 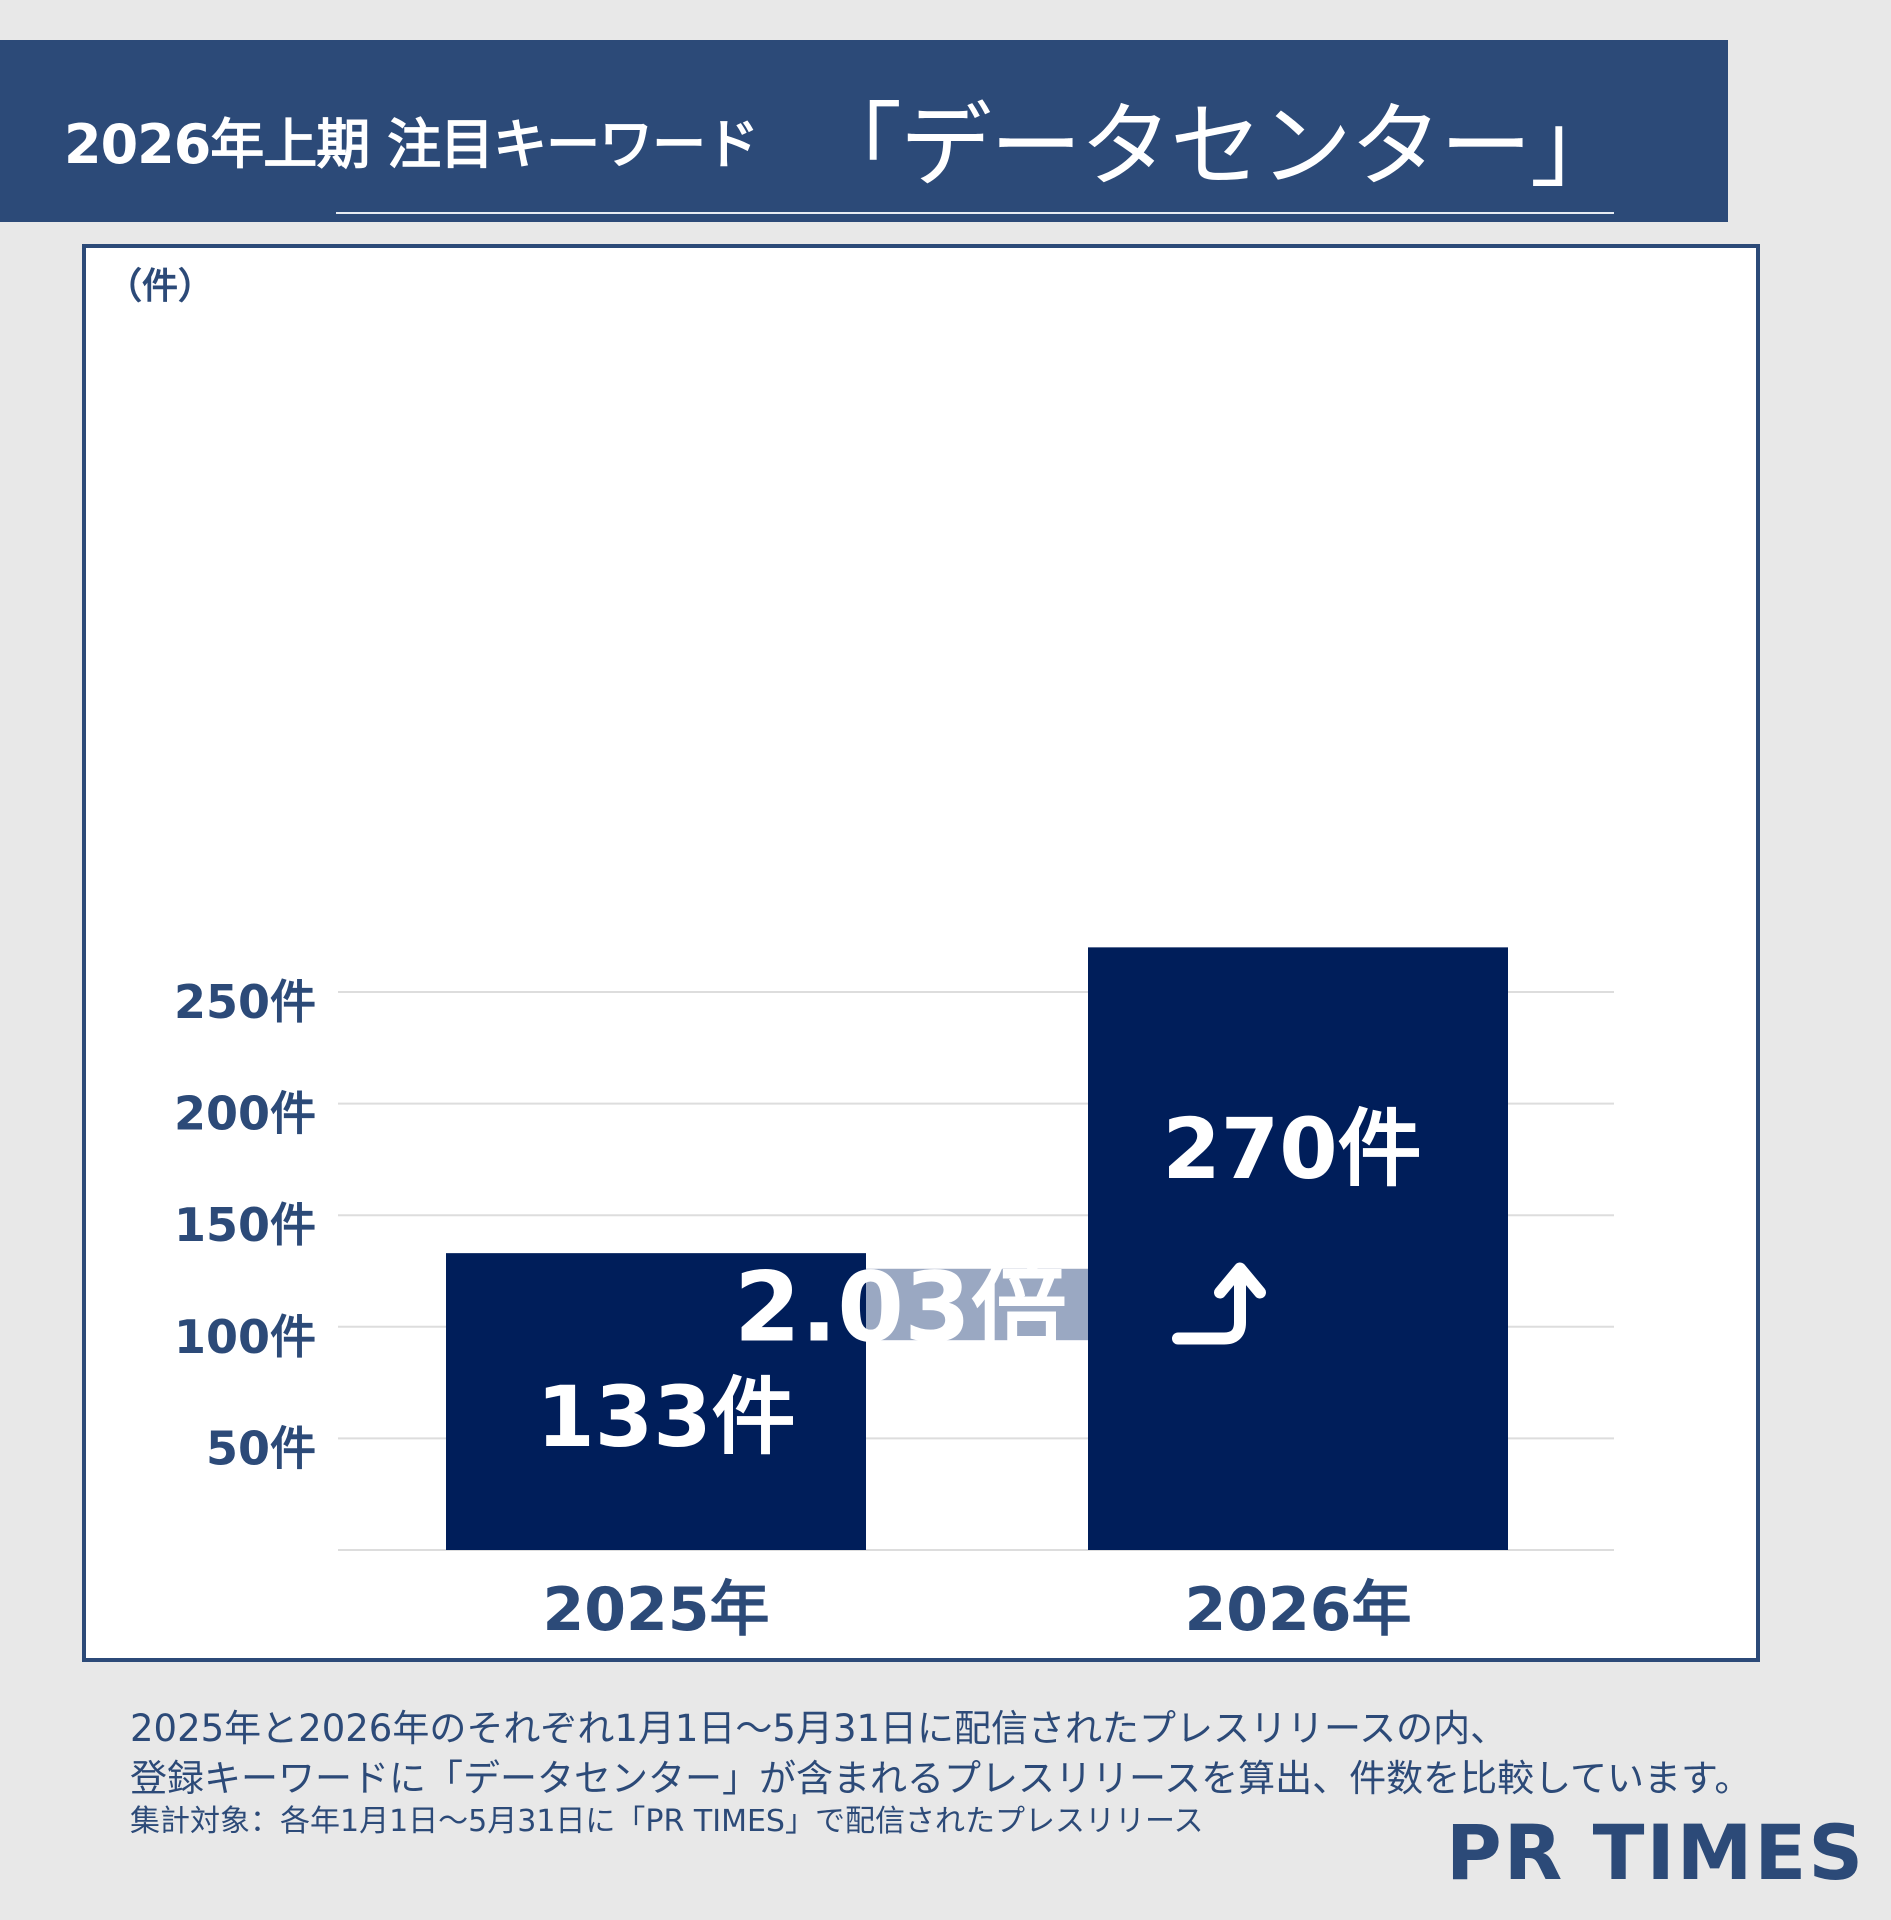 I want to click on y-axis-unit-label: （件）, so click(x=160, y=286).